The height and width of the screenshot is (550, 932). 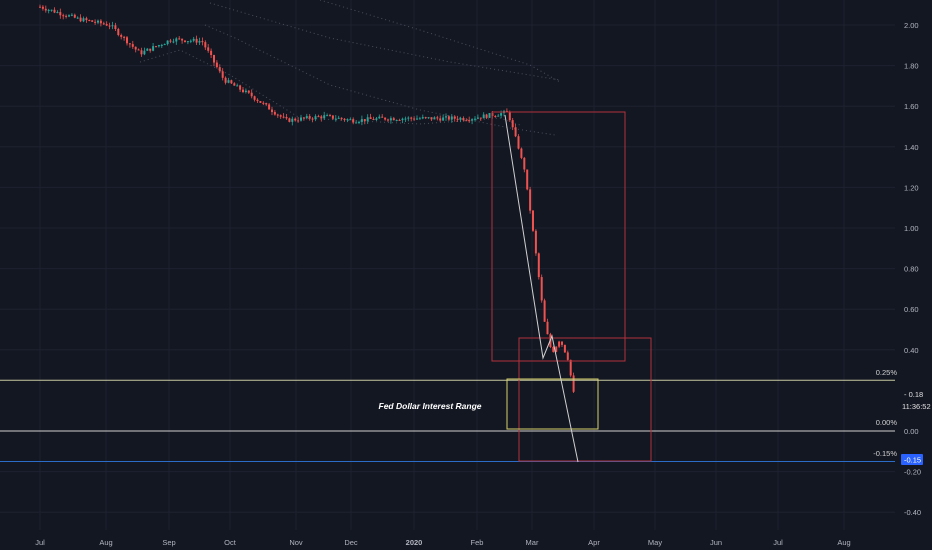 What do you see at coordinates (230, 542) in the screenshot?
I see `x-tick-label-3: Oct` at bounding box center [230, 542].